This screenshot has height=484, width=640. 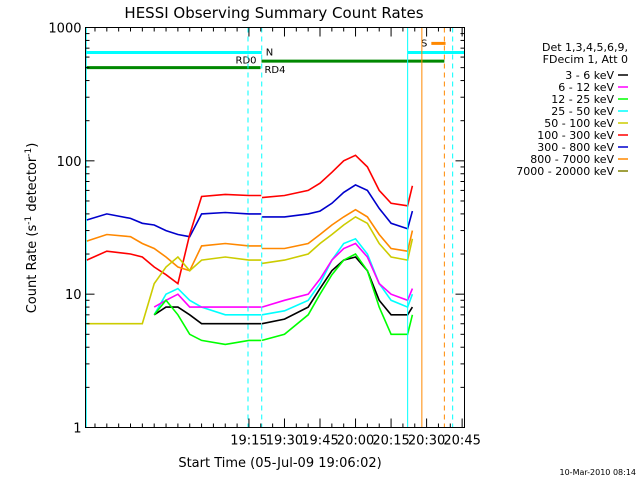 I want to click on legend-header: Det 1,3,4,5,6,9,, so click(x=585, y=47).